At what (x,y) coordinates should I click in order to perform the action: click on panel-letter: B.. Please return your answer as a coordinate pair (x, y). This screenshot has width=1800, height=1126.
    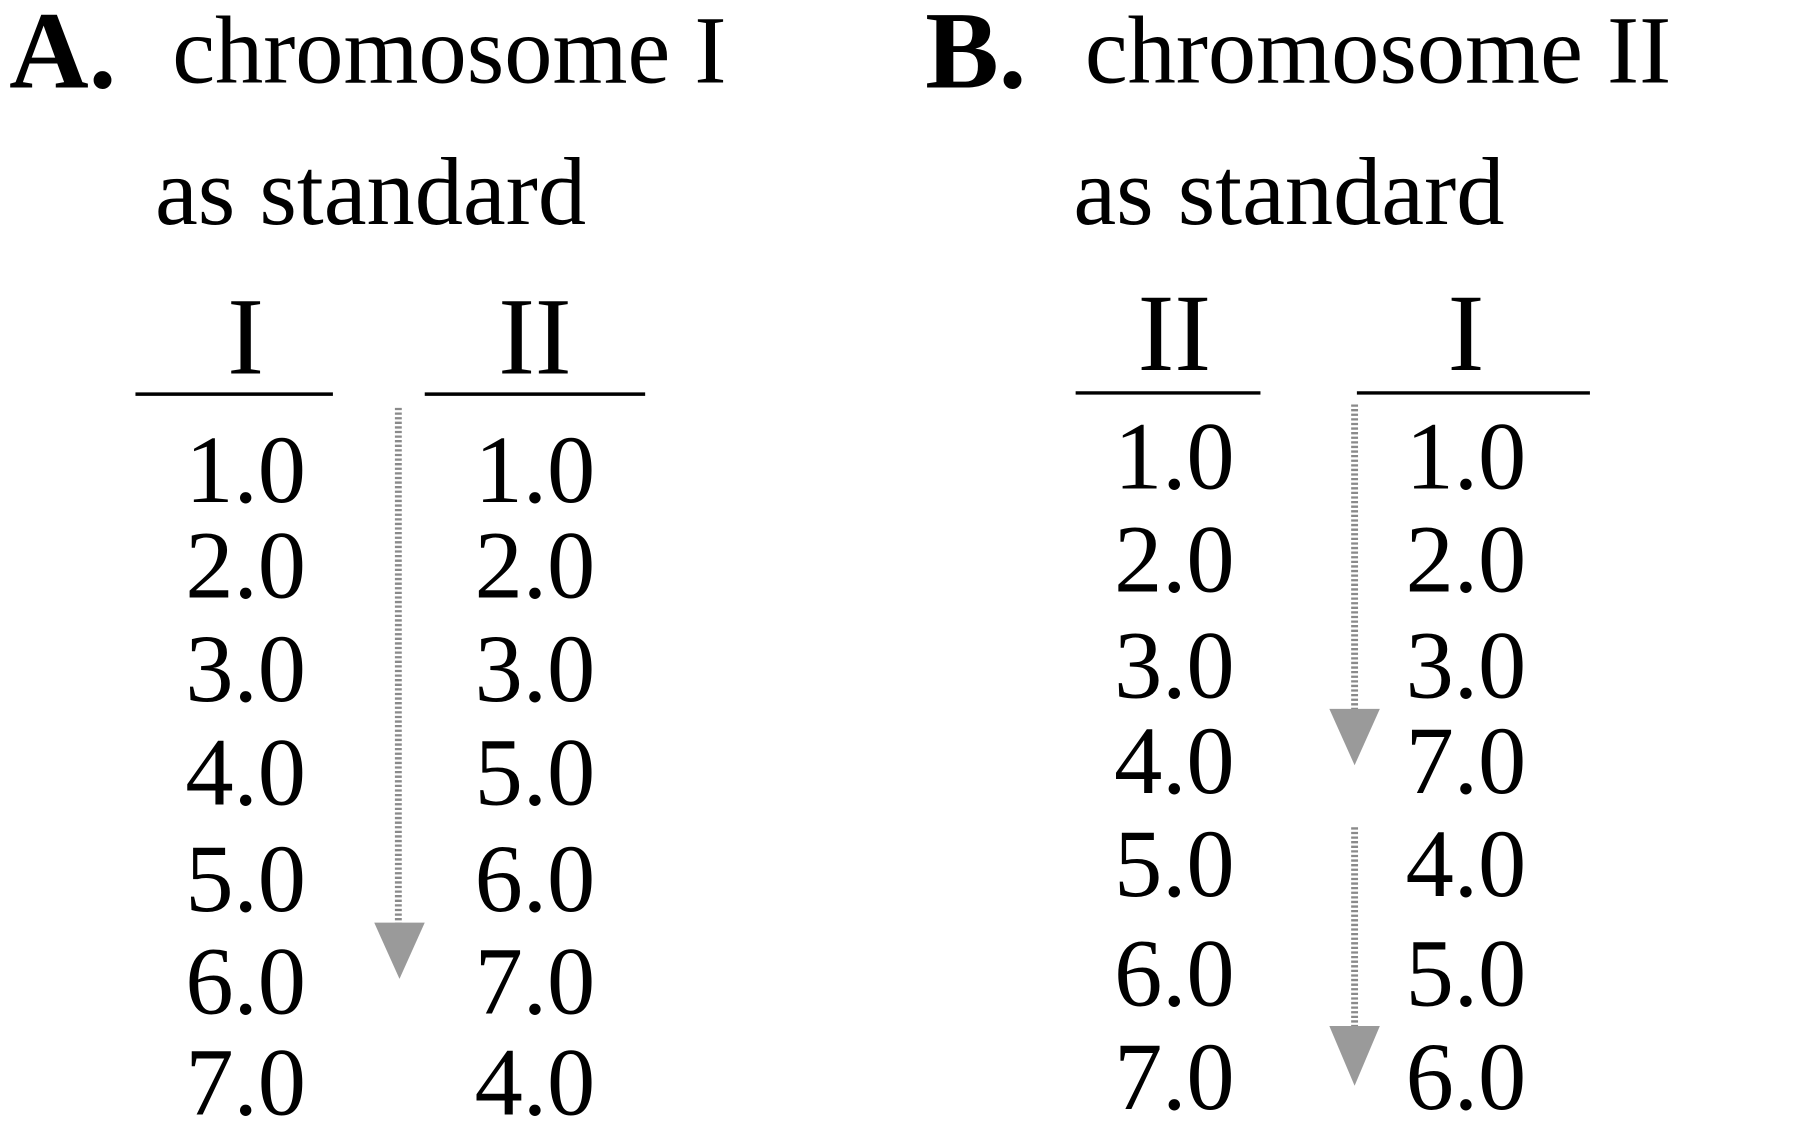
    Looking at the image, I should click on (975, 55).